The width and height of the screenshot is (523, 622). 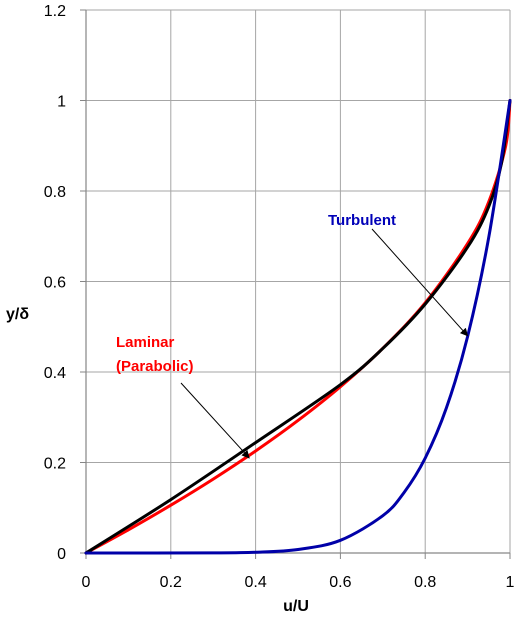 I want to click on y-tick-label: 0.8, so click(x=55, y=192).